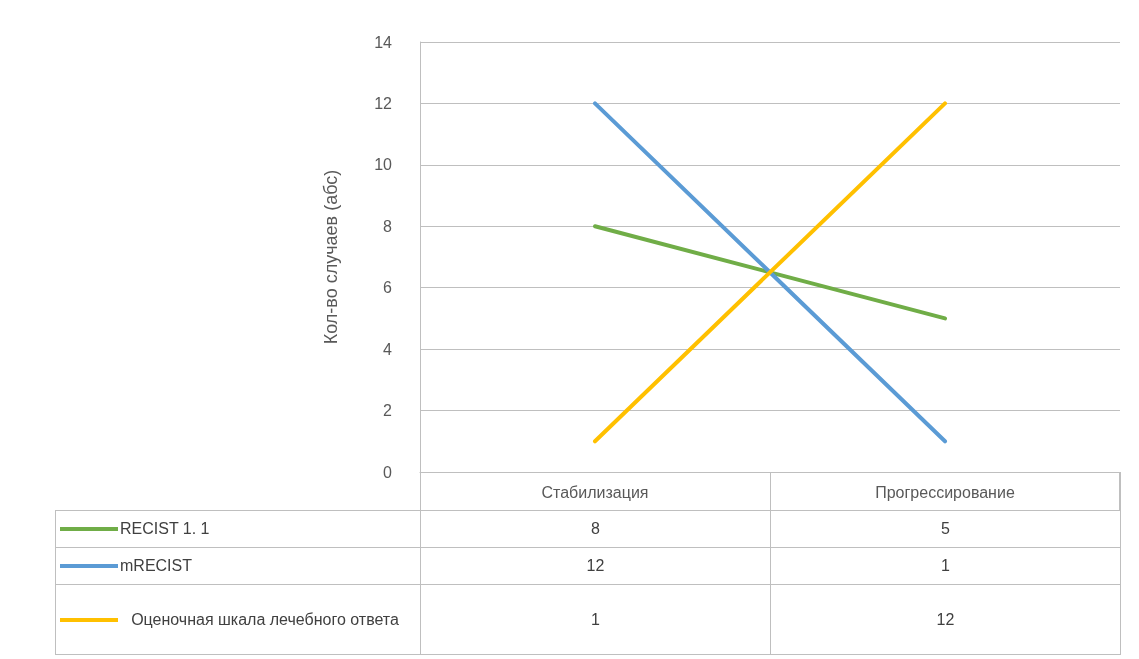  What do you see at coordinates (383, 103) in the screenshot?
I see `y-tick-label: 12` at bounding box center [383, 103].